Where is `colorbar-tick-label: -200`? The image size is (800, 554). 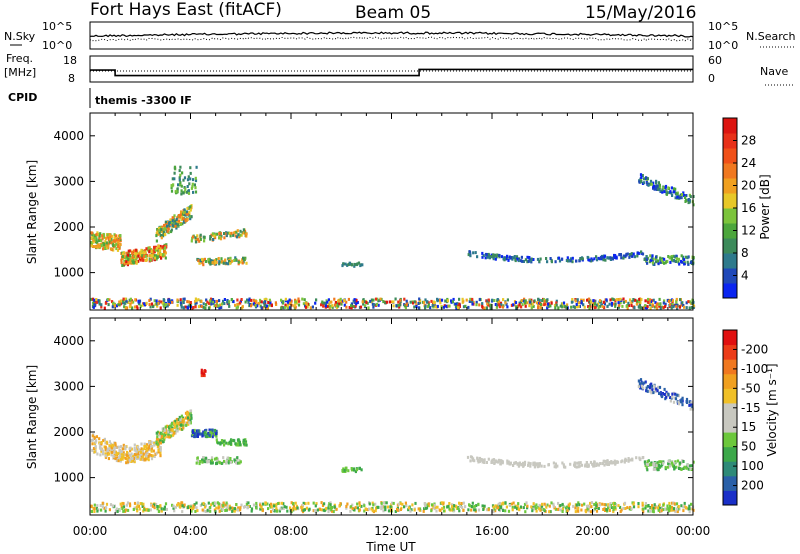 colorbar-tick-label: -200 is located at coordinates (754, 349).